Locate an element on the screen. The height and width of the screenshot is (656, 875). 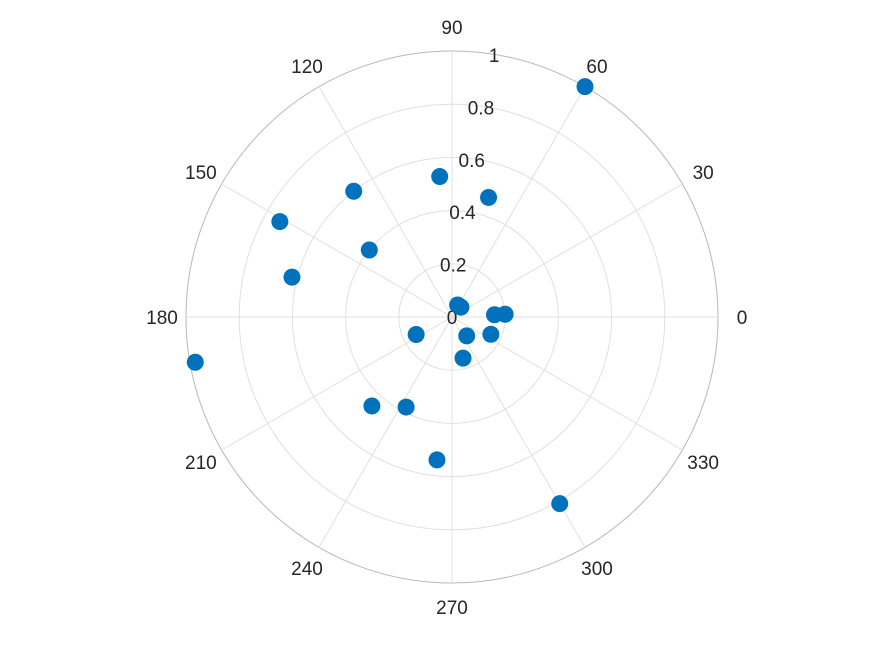
r-tick-label: 0 is located at coordinates (452, 318).